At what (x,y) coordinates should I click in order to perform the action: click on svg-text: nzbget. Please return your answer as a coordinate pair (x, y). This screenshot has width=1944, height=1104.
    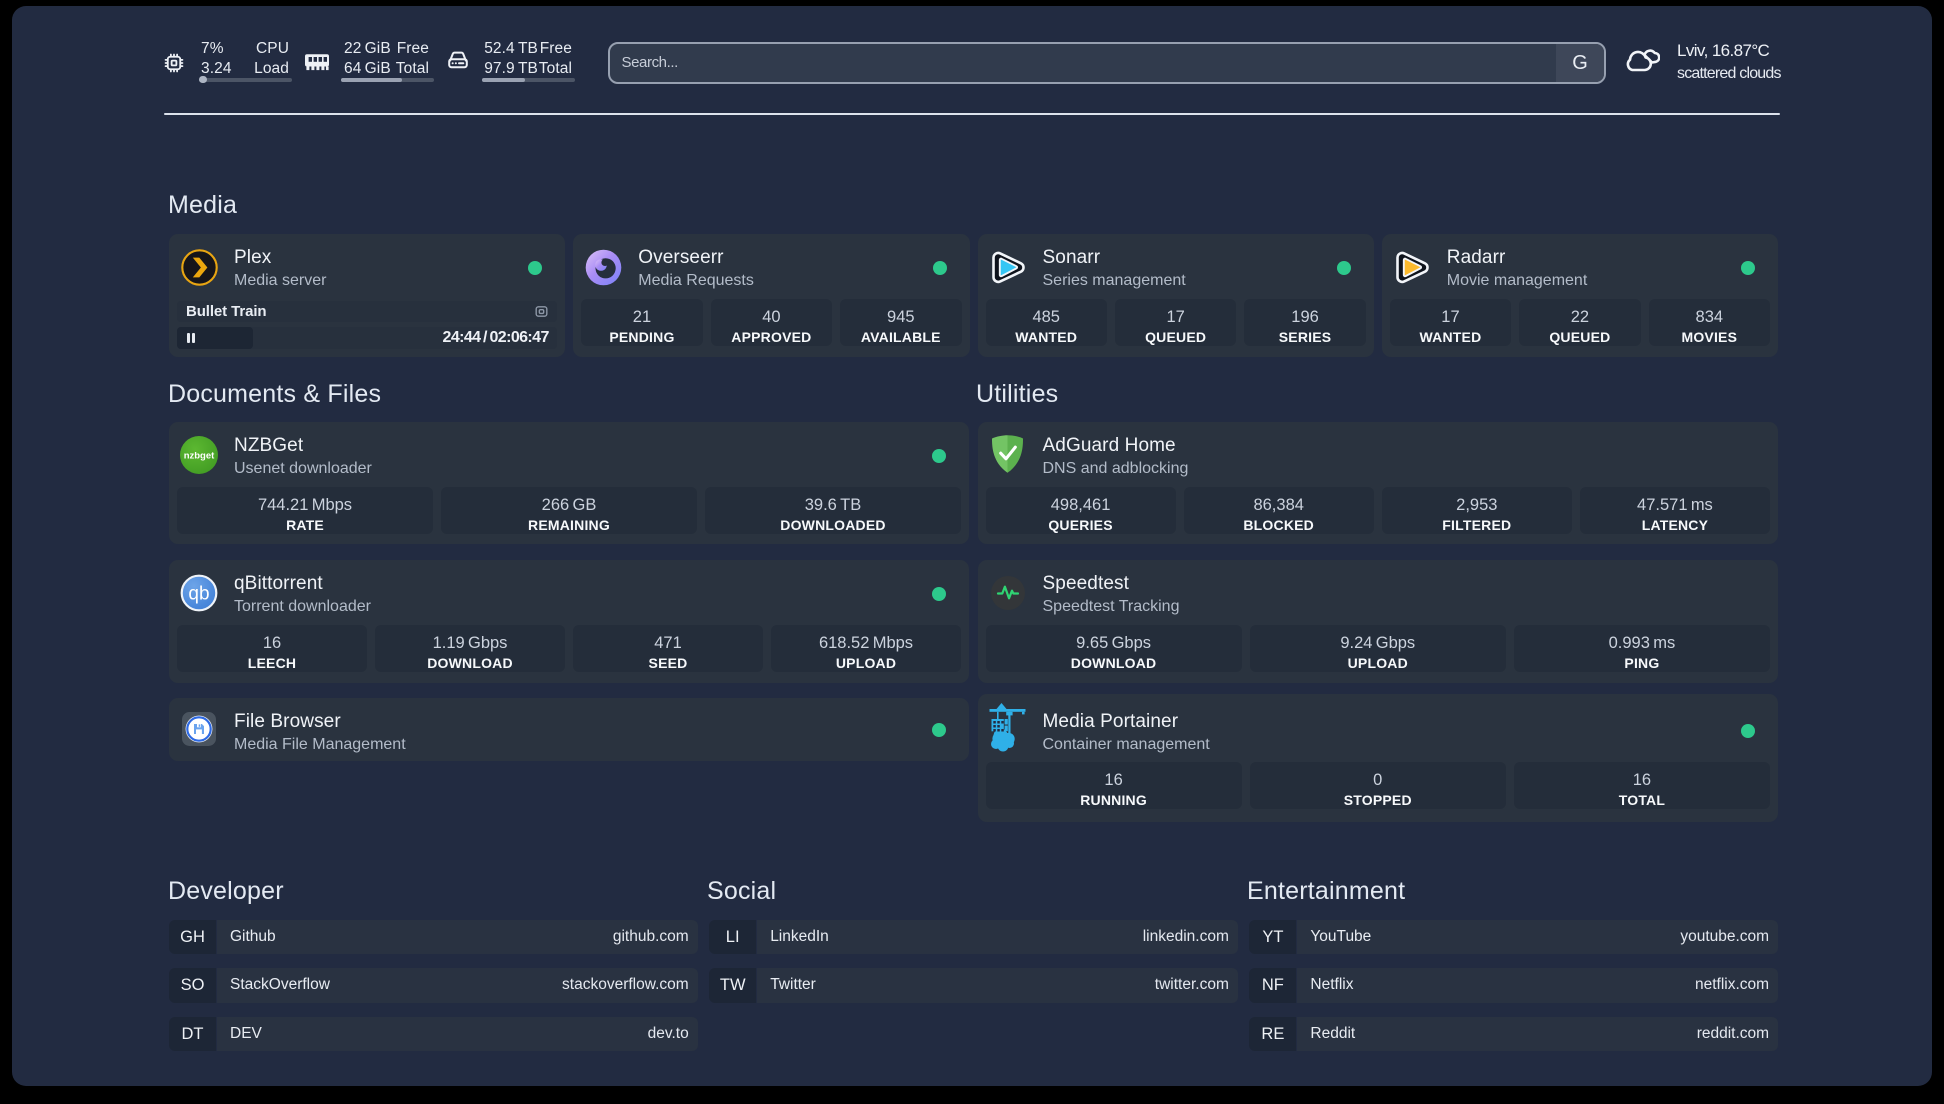
    Looking at the image, I should click on (199, 455).